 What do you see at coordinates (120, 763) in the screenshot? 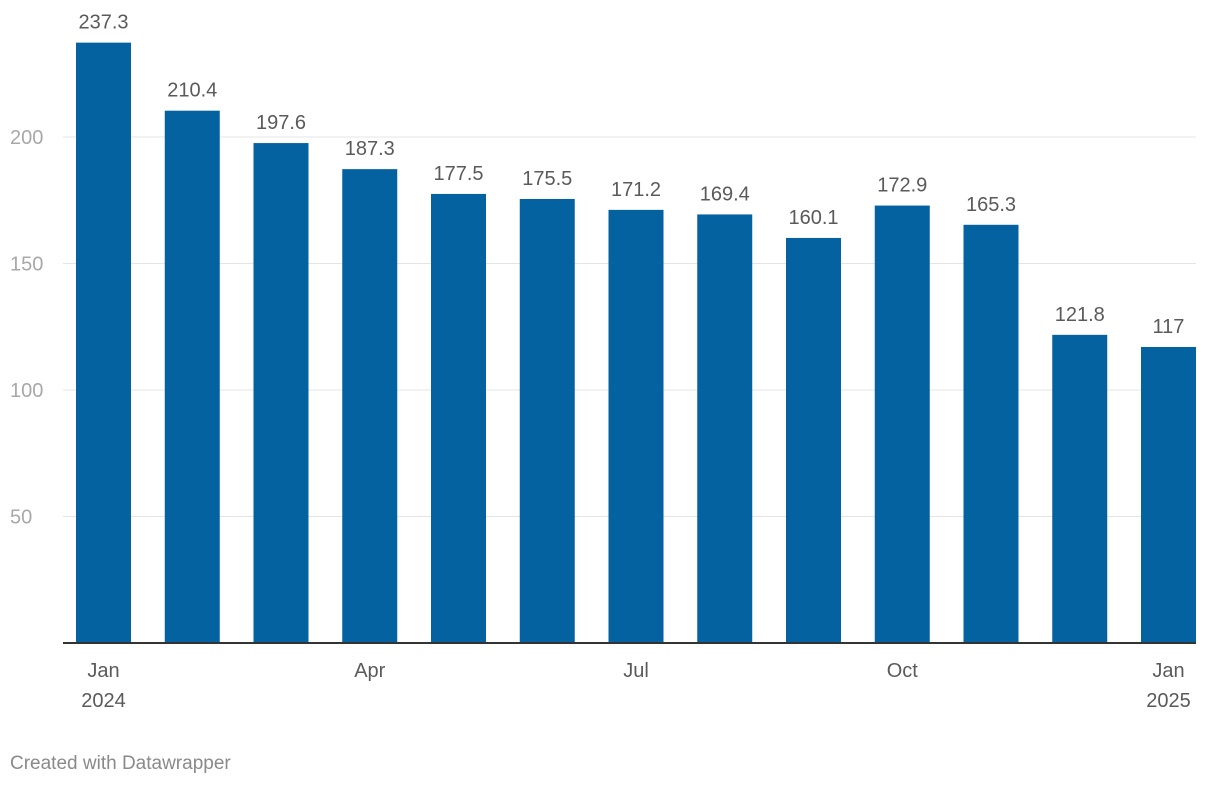
I see `credit-text: Created with Datawrapper` at bounding box center [120, 763].